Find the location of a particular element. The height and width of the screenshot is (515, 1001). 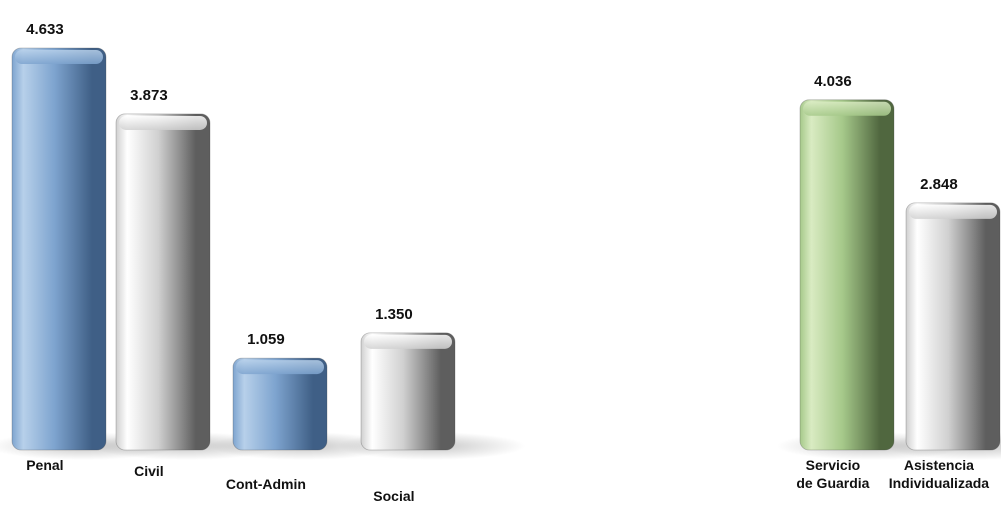

value-label: 1.350 is located at coordinates (394, 314).